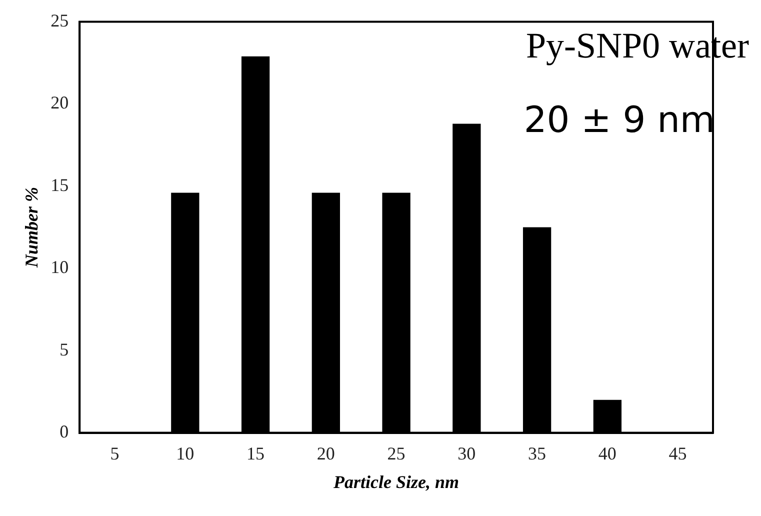 Image resolution: width=761 pixels, height=516 pixels. Describe the element at coordinates (607, 453) in the screenshot. I see `x-tick-label: 40` at that location.